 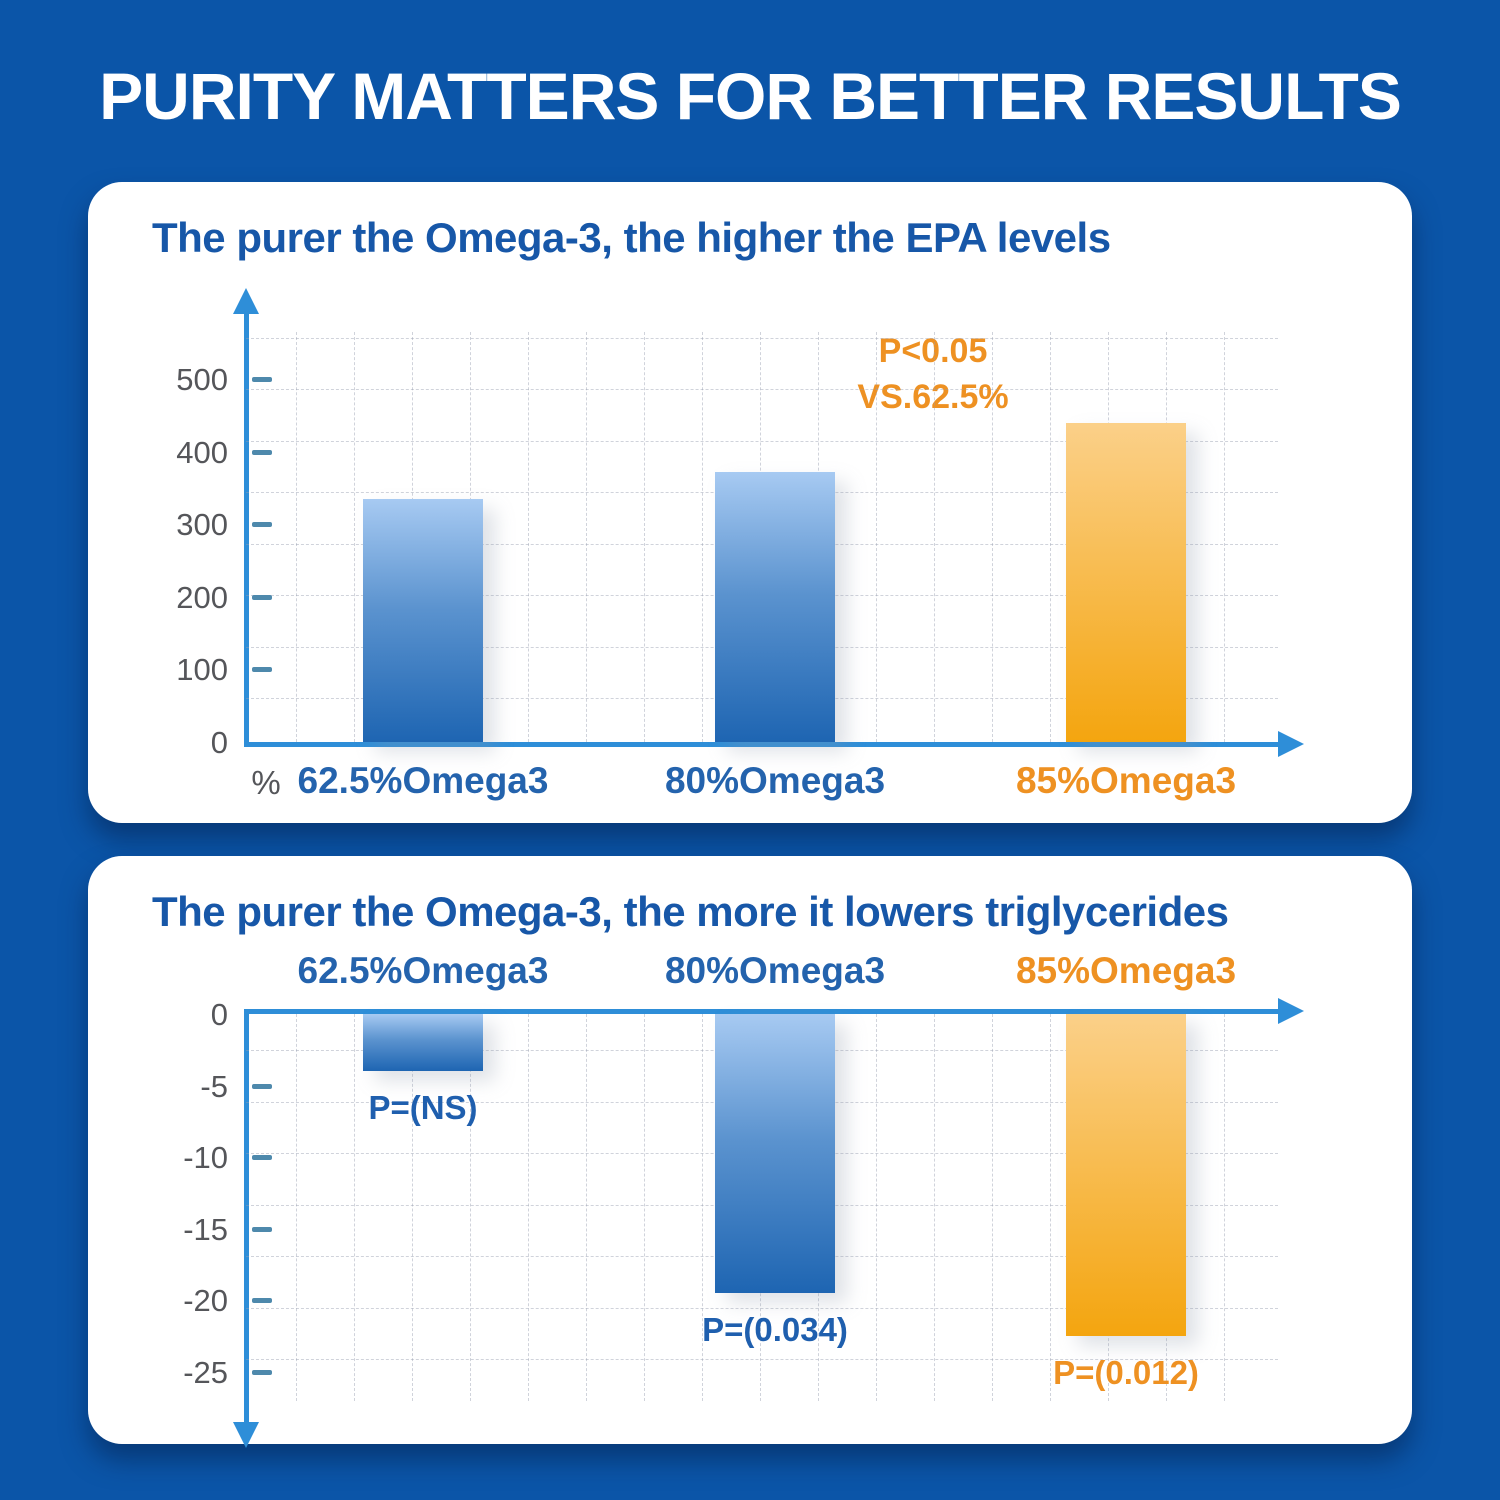 What do you see at coordinates (202, 597) in the screenshot?
I see `y-tick-label: 200` at bounding box center [202, 597].